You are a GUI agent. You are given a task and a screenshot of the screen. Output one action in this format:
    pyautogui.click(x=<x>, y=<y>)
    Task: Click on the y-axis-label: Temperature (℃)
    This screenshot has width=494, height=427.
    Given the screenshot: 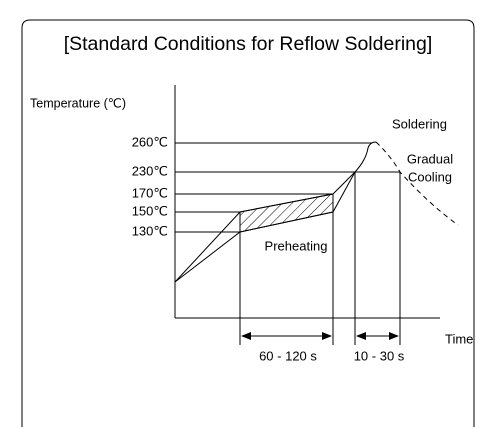 What is the action you would take?
    pyautogui.click(x=78, y=103)
    